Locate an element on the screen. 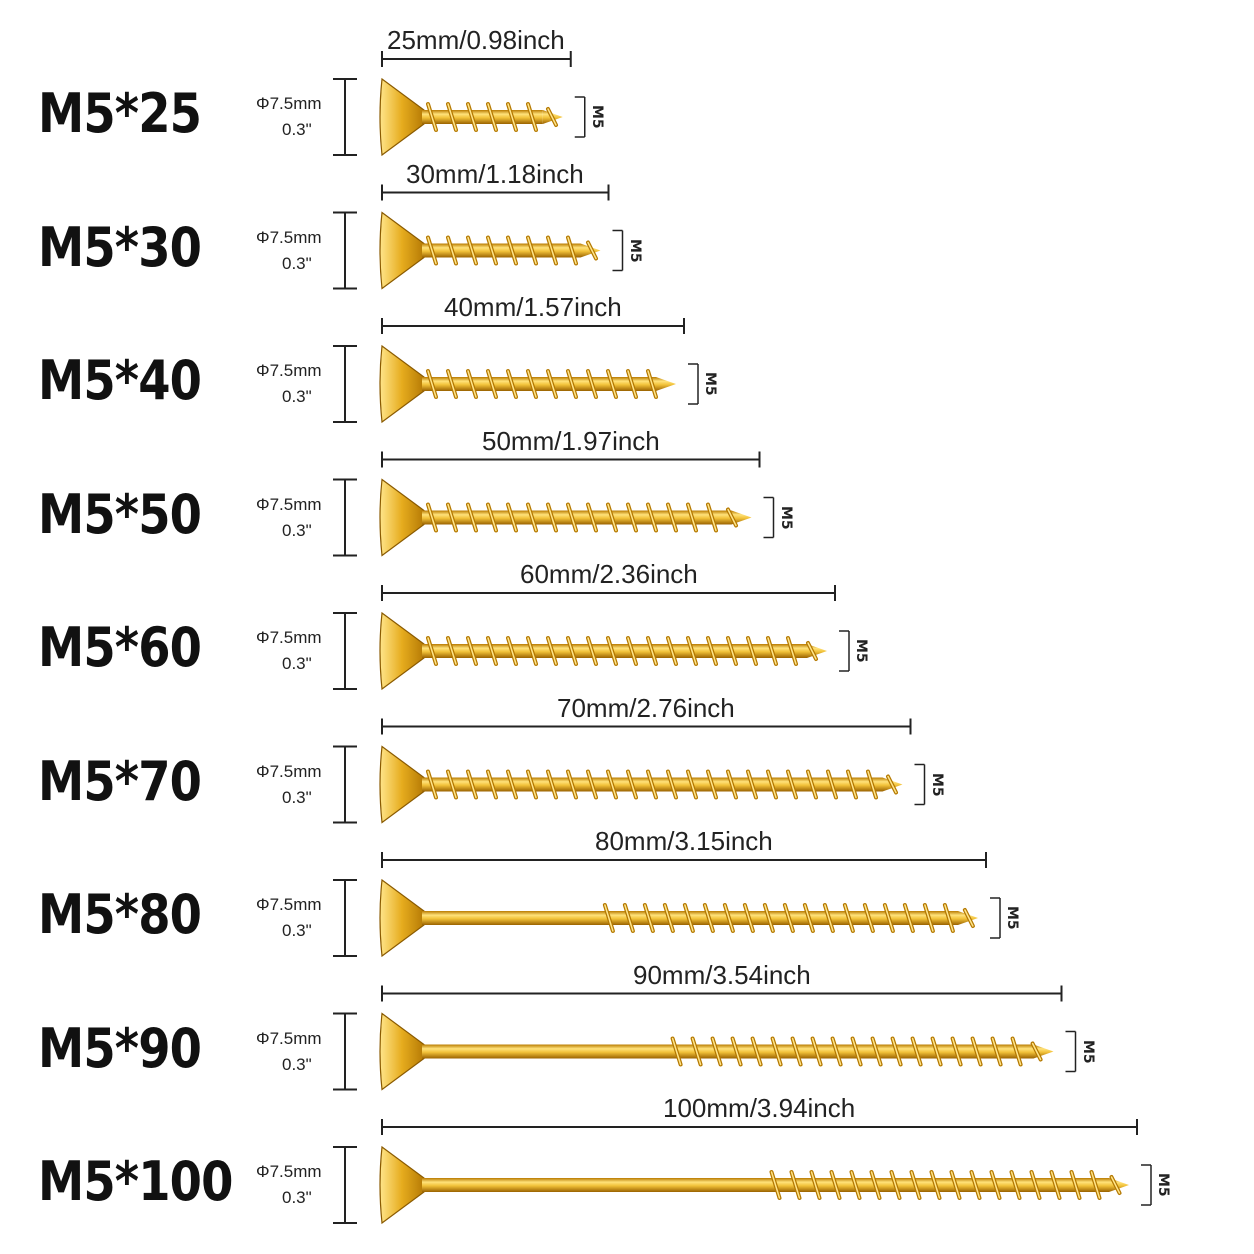 The image size is (1254, 1254). length-text: 80mm/3.15inch is located at coordinates (684, 841).